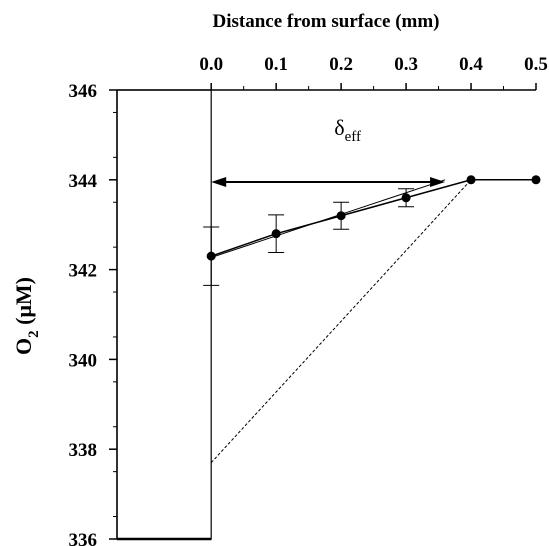 Image resolution: width=549 pixels, height=546 pixels. Describe the element at coordinates (536, 64) in the screenshot. I see `x-tick-label: 0.5` at that location.